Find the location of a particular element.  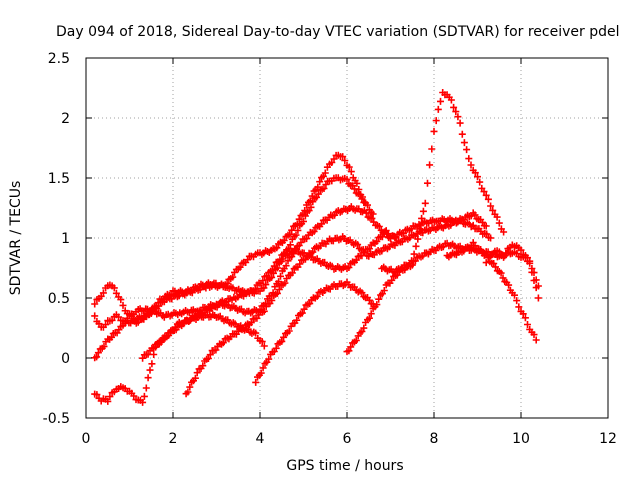

y-tick-label: 2 is located at coordinates (65, 119).